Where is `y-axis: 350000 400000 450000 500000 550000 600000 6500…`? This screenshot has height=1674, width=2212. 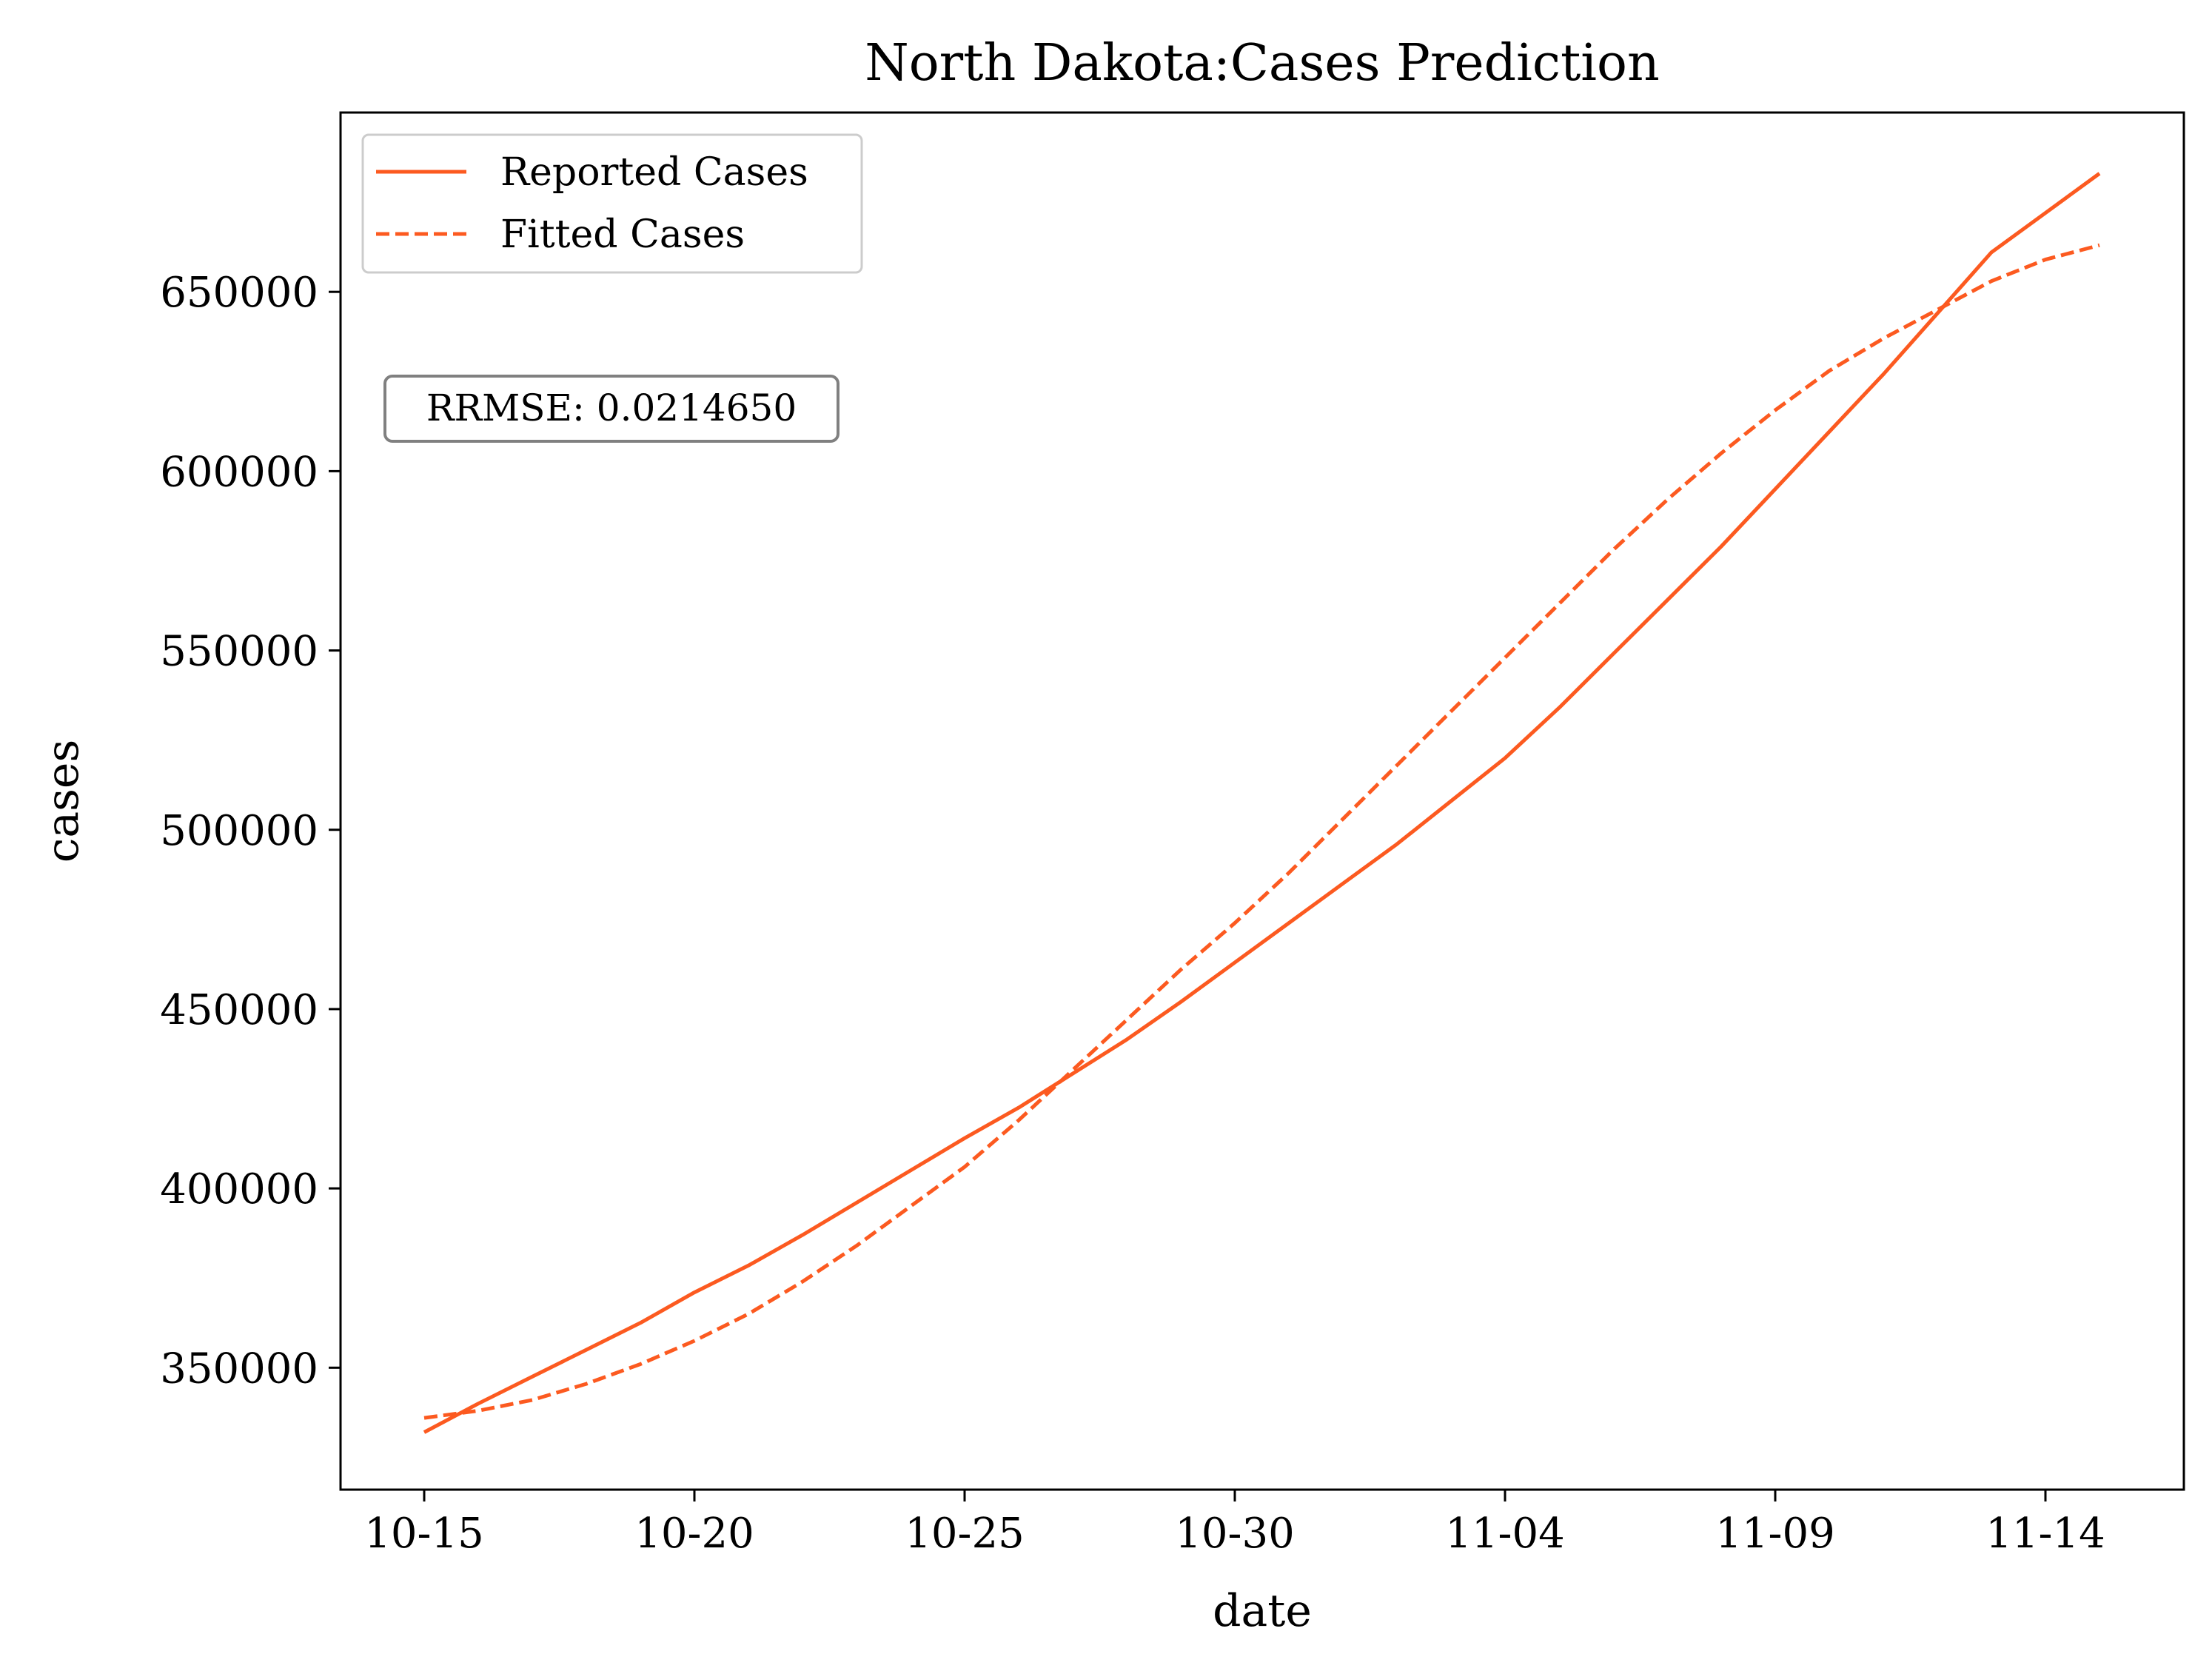 y-axis: 350000 400000 450000 500000 550000 600000 6500… is located at coordinates (250, 831).